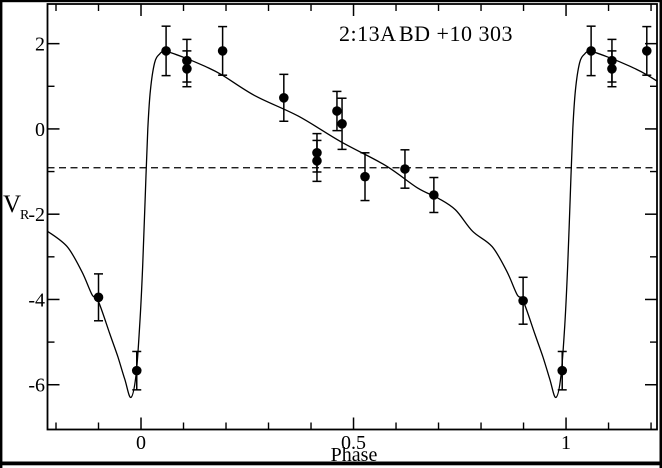  Describe the element at coordinates (368, 33) in the screenshot. I see `chart-title-left: 2:13A` at that location.